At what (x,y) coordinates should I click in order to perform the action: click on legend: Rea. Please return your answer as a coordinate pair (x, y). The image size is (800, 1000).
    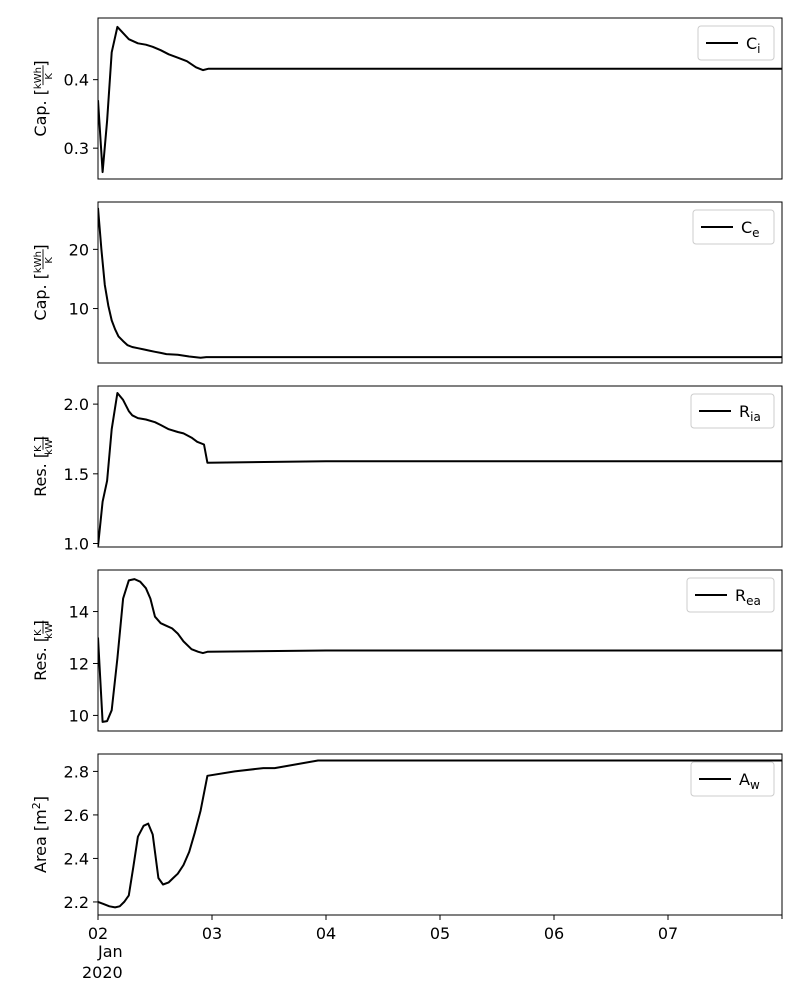
    Looking at the image, I should click on (730, 595).